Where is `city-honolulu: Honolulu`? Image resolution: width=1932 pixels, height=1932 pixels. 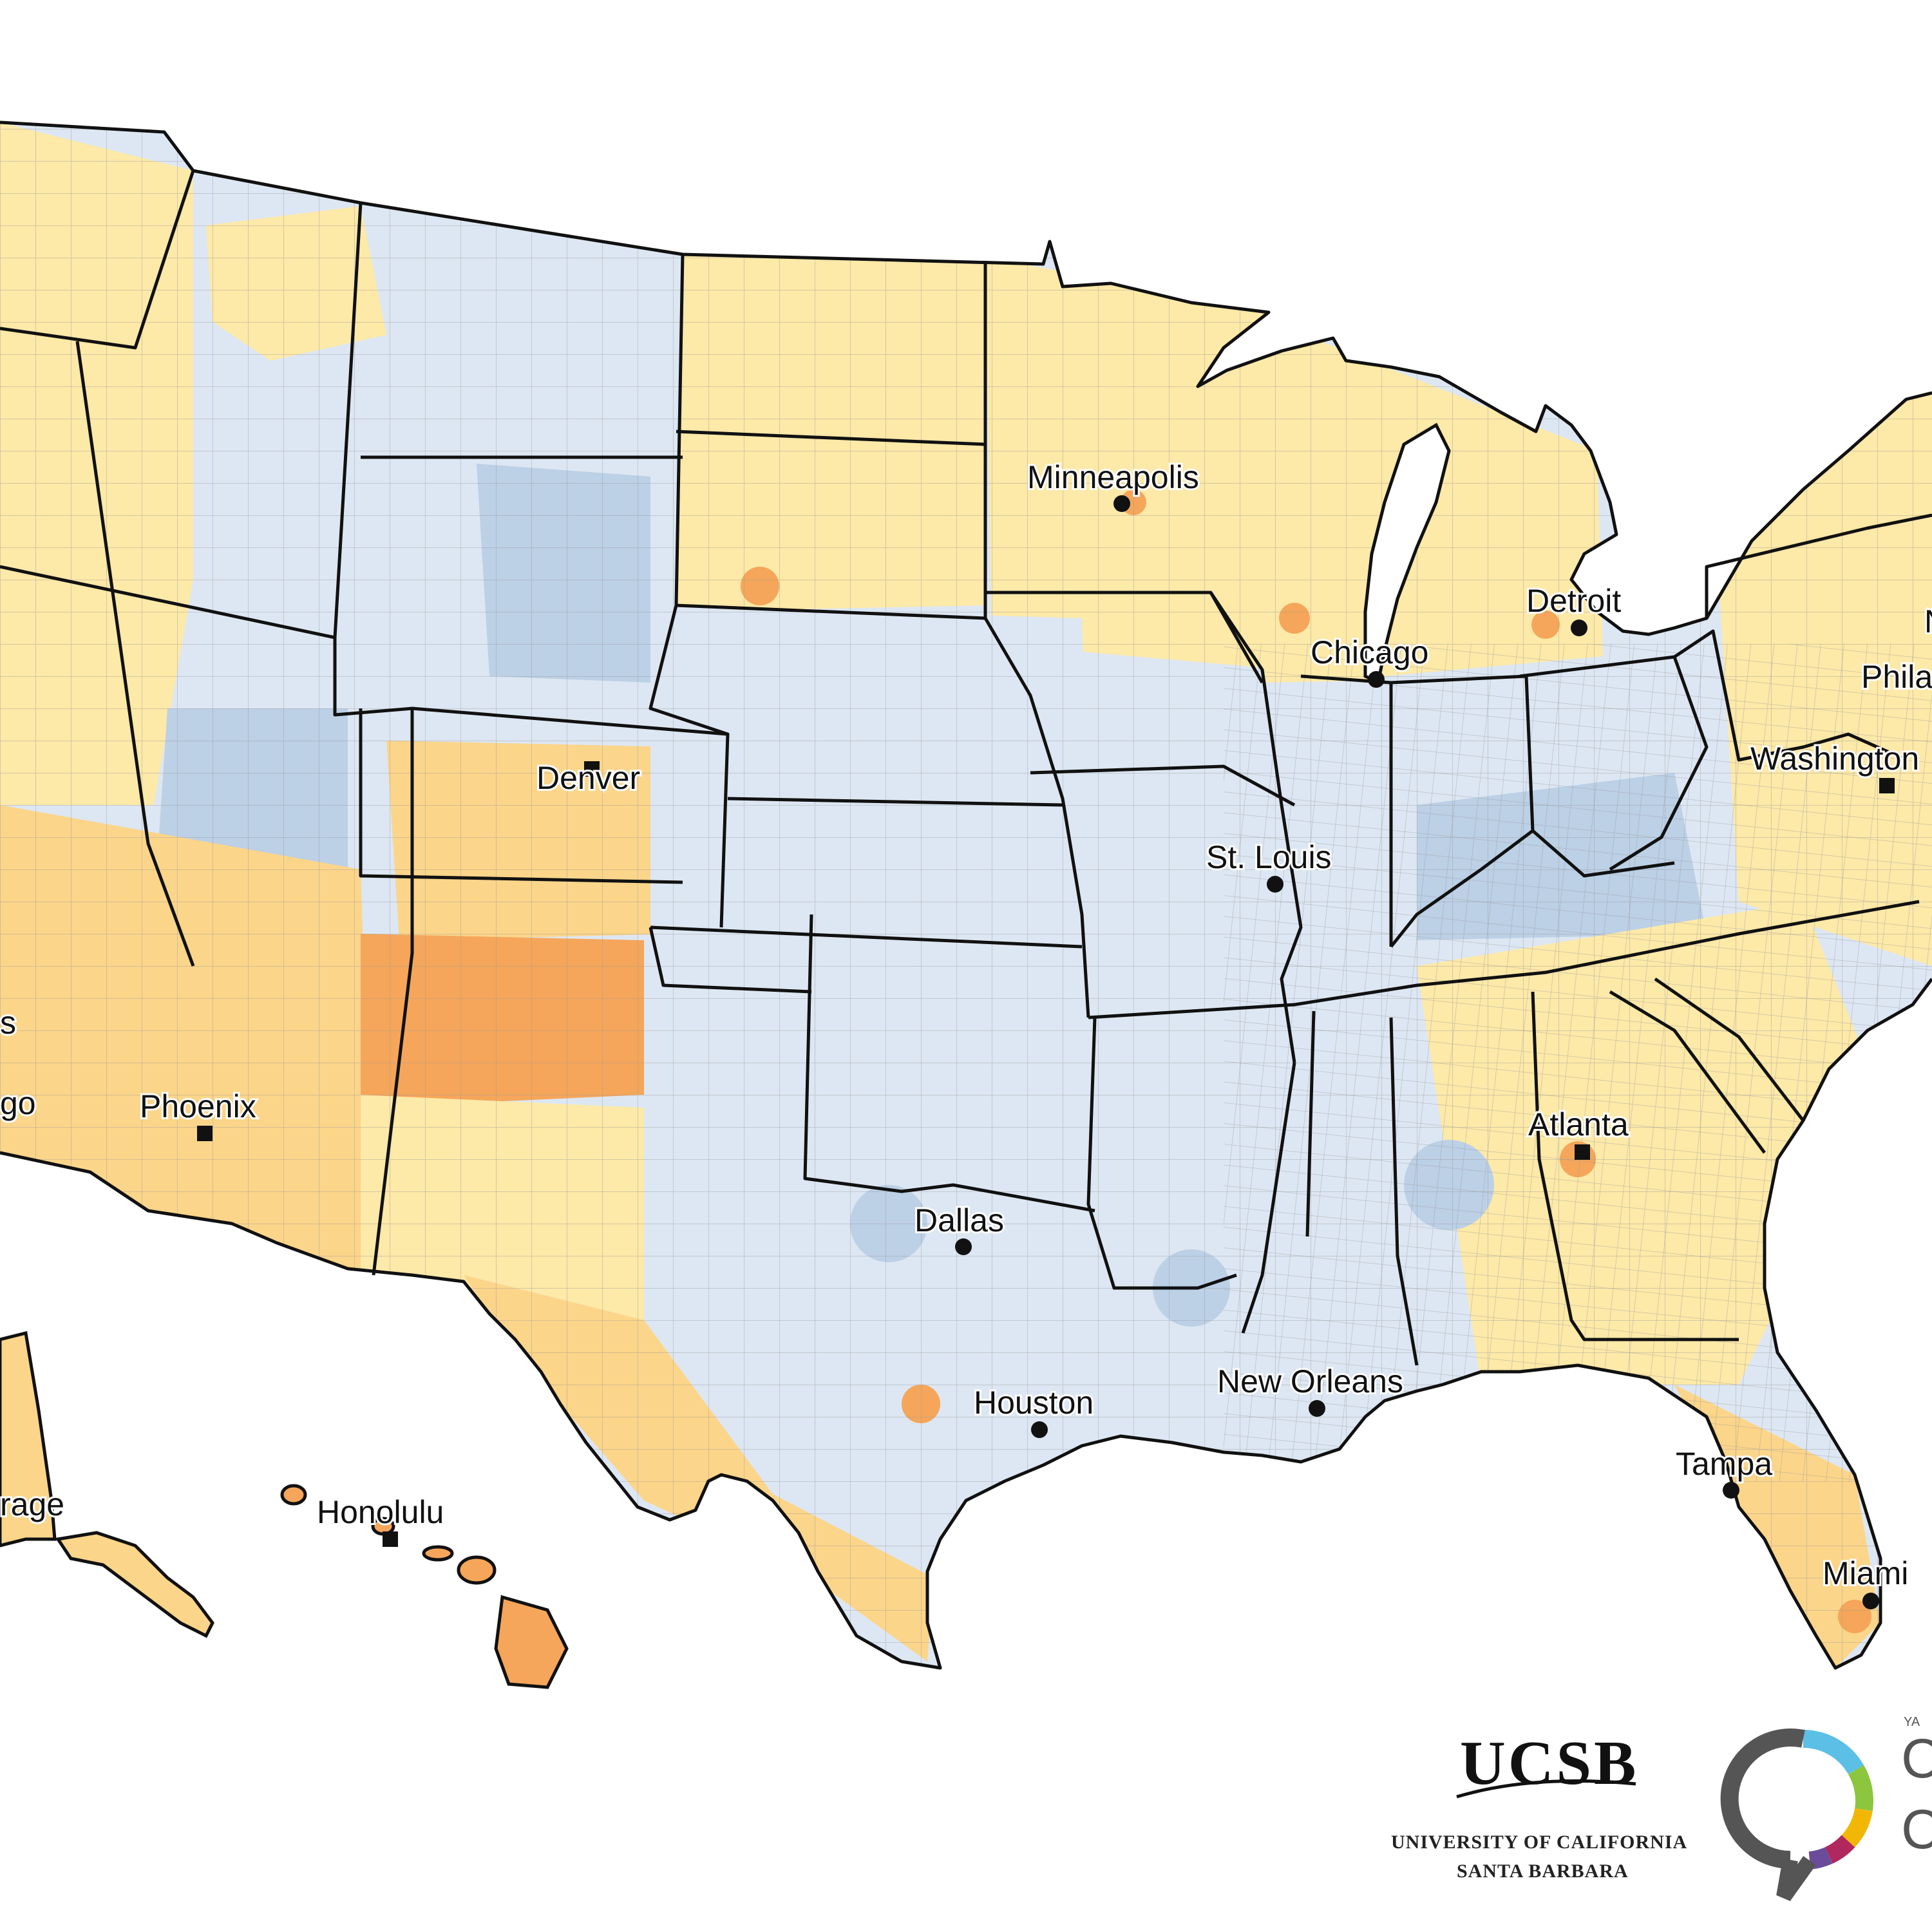
city-honolulu: Honolulu is located at coordinates (381, 1519).